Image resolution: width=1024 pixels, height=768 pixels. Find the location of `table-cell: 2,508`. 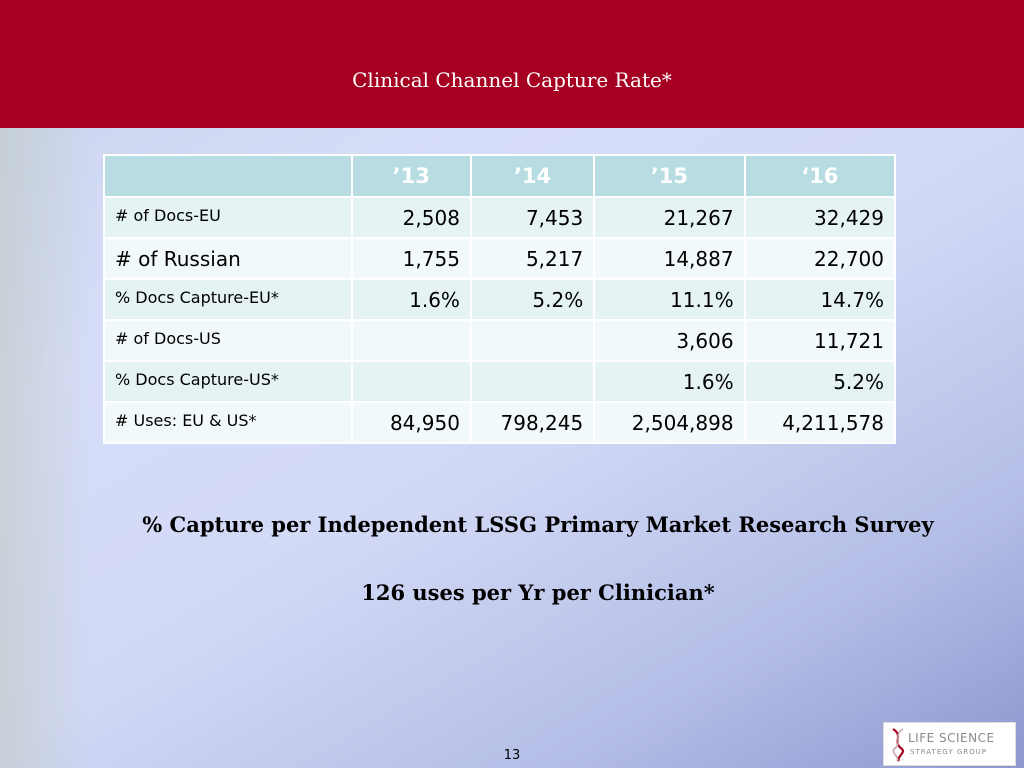

table-cell: 2,508 is located at coordinates (411, 217).